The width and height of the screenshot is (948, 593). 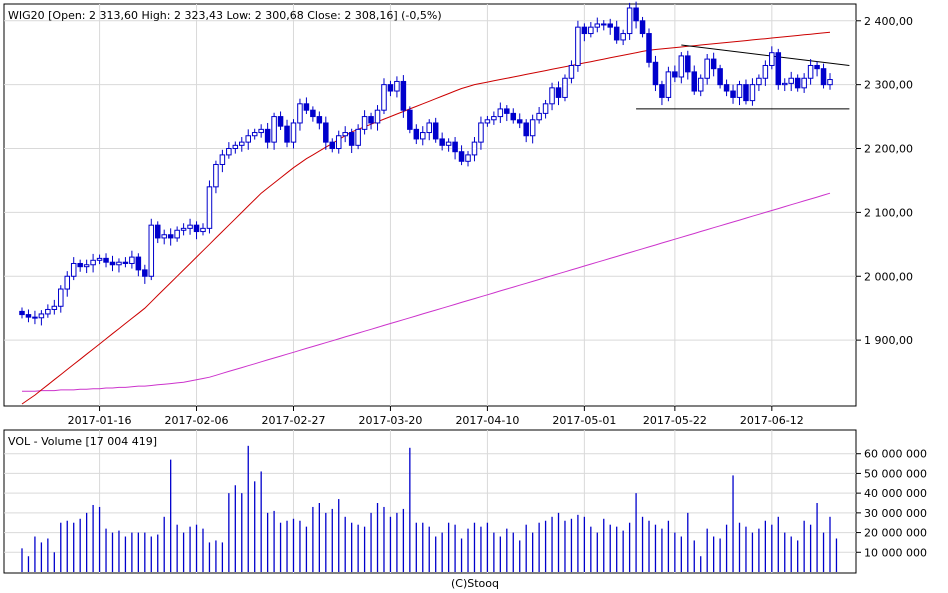 What do you see at coordinates (82, 441) in the screenshot?
I see `volume-header: VOL - Volume [17 004 419]` at bounding box center [82, 441].